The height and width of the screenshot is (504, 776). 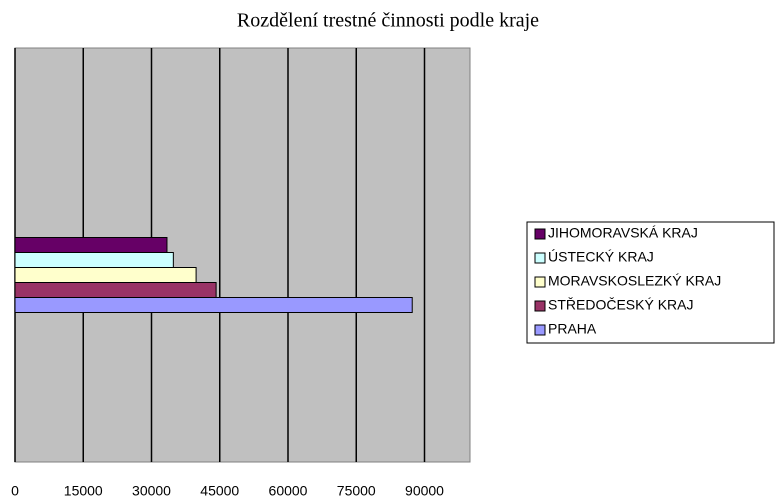 What do you see at coordinates (620, 305) in the screenshot?
I see `legend-label: STŘEDOČESKÝ KRAJ` at bounding box center [620, 305].